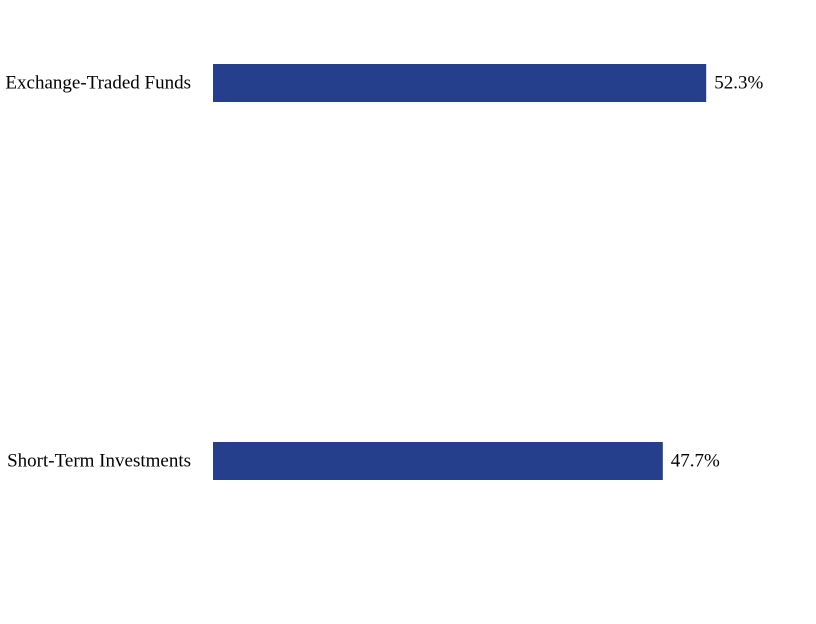  I want to click on category-label: Exchange-Traded Funds, so click(98, 83).